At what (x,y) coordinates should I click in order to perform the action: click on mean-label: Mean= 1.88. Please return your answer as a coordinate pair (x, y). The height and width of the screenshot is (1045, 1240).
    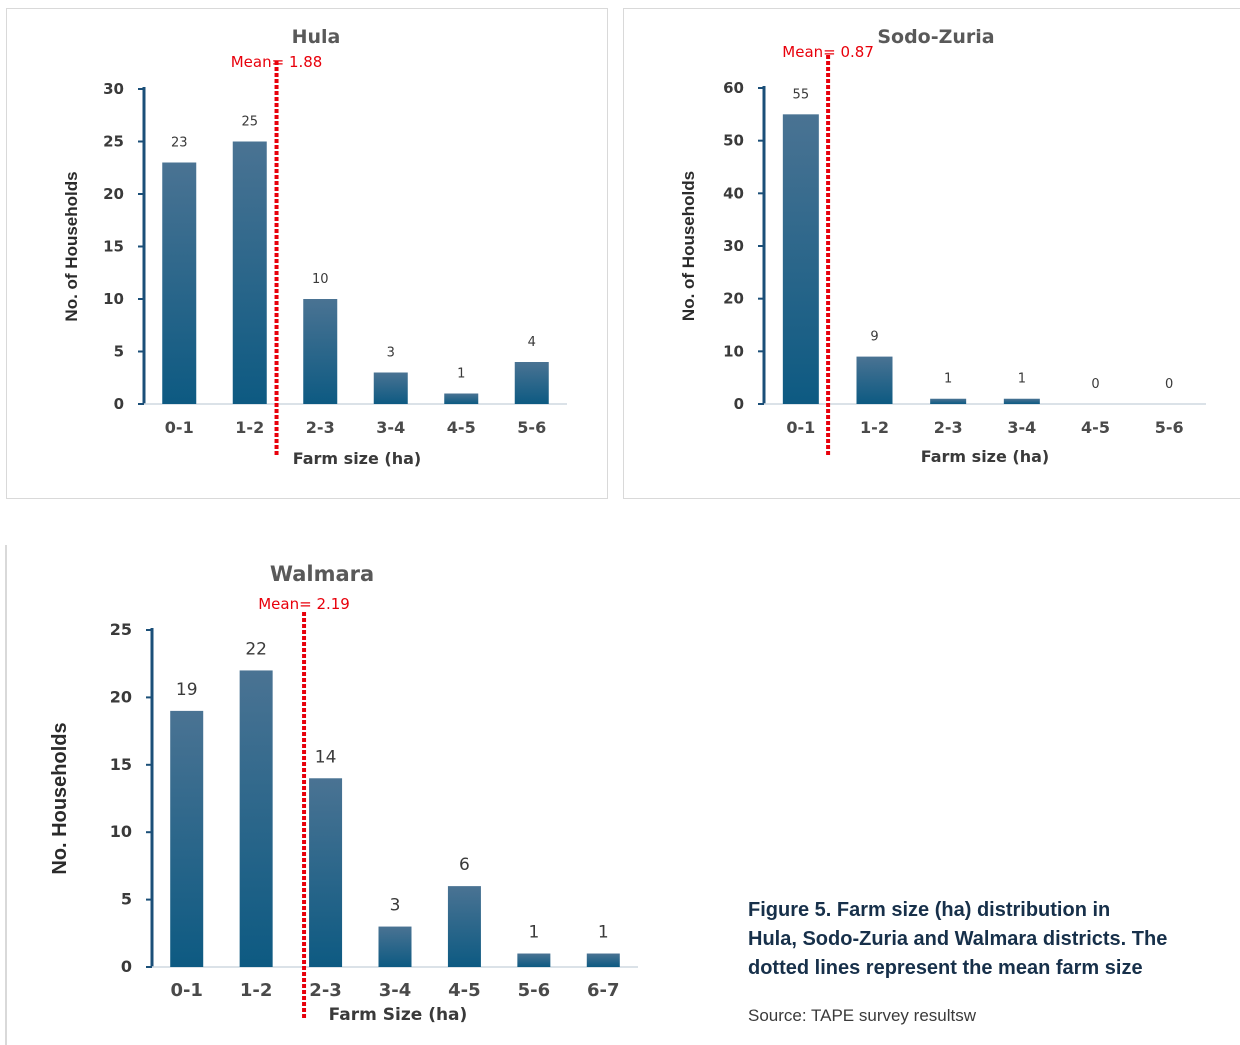
    Looking at the image, I should click on (277, 62).